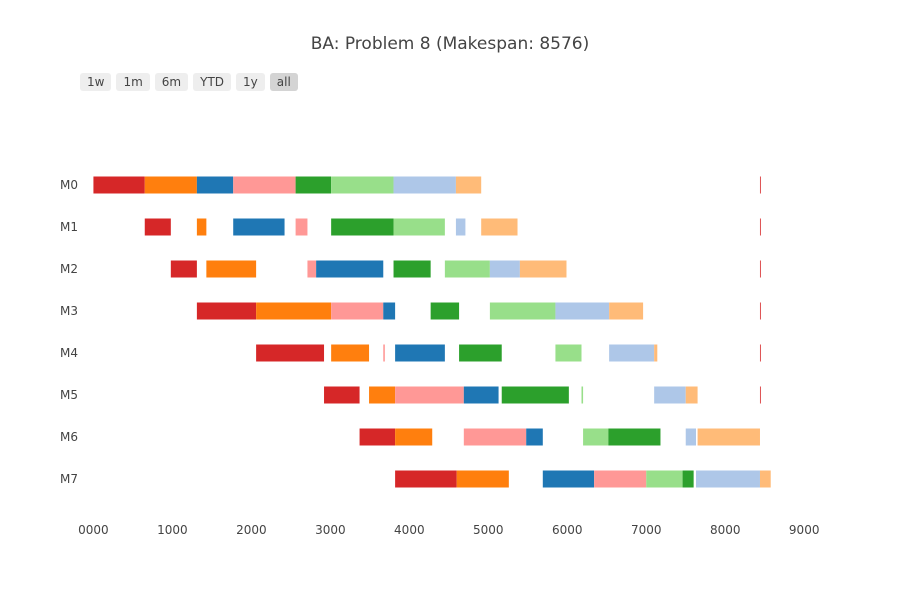 This screenshot has height=600, width=900. What do you see at coordinates (804, 530) in the screenshot?
I see `x-tick-label: 9000` at bounding box center [804, 530].